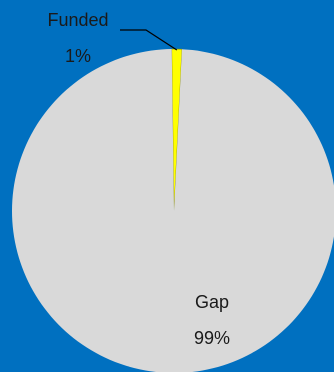  Describe the element at coordinates (212, 302) in the screenshot. I see `slice-label-gap: Gap` at that location.